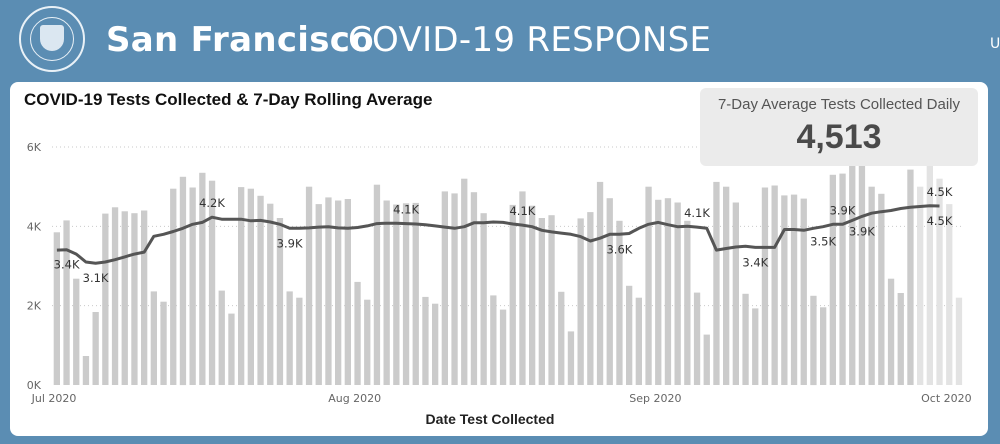  What do you see at coordinates (52, 39) in the screenshot?
I see `city-seal-icon` at bounding box center [52, 39].